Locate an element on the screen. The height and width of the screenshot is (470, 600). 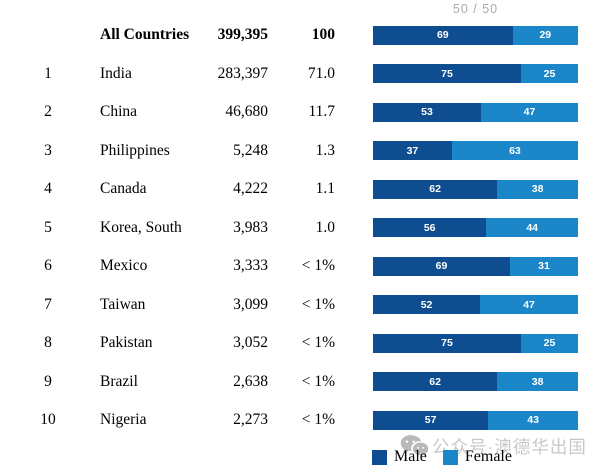
country-cell: All Countries is located at coordinates (145, 35).